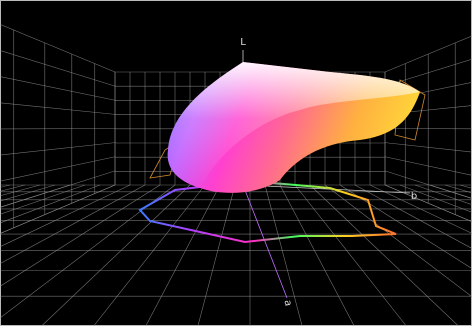 The width and height of the screenshot is (472, 326). What do you see at coordinates (414, 196) in the screenshot?
I see `b-label: b` at bounding box center [414, 196].